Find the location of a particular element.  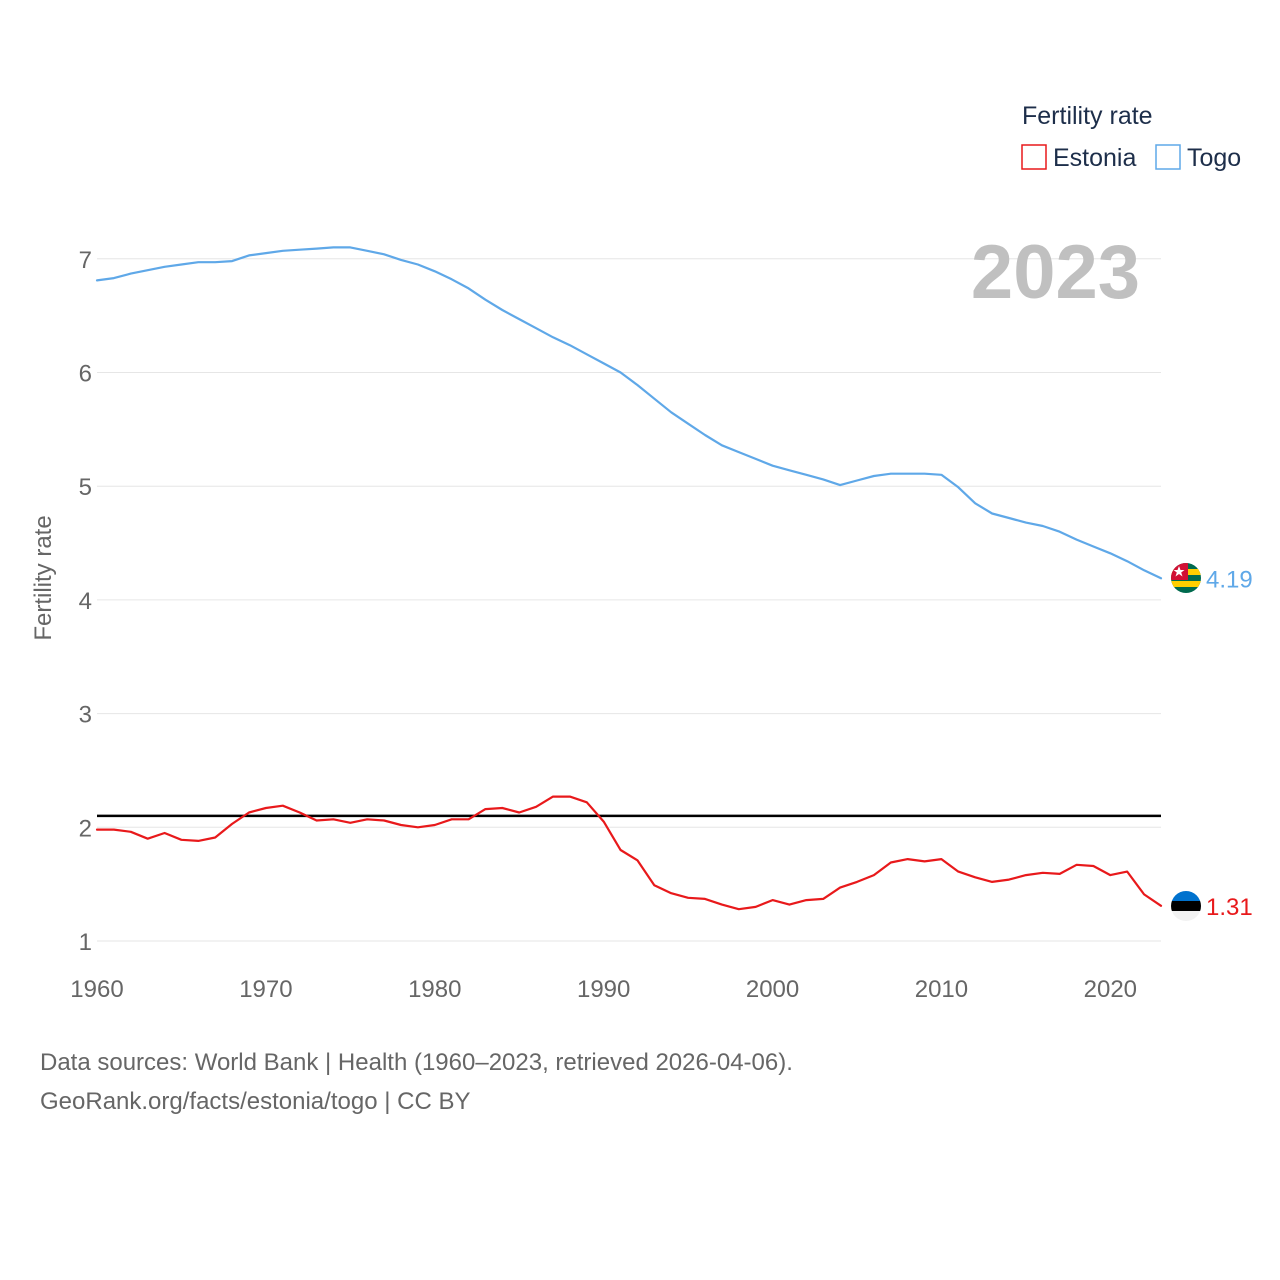

end-value-label-estonia: 1.31 is located at coordinates (1229, 907).